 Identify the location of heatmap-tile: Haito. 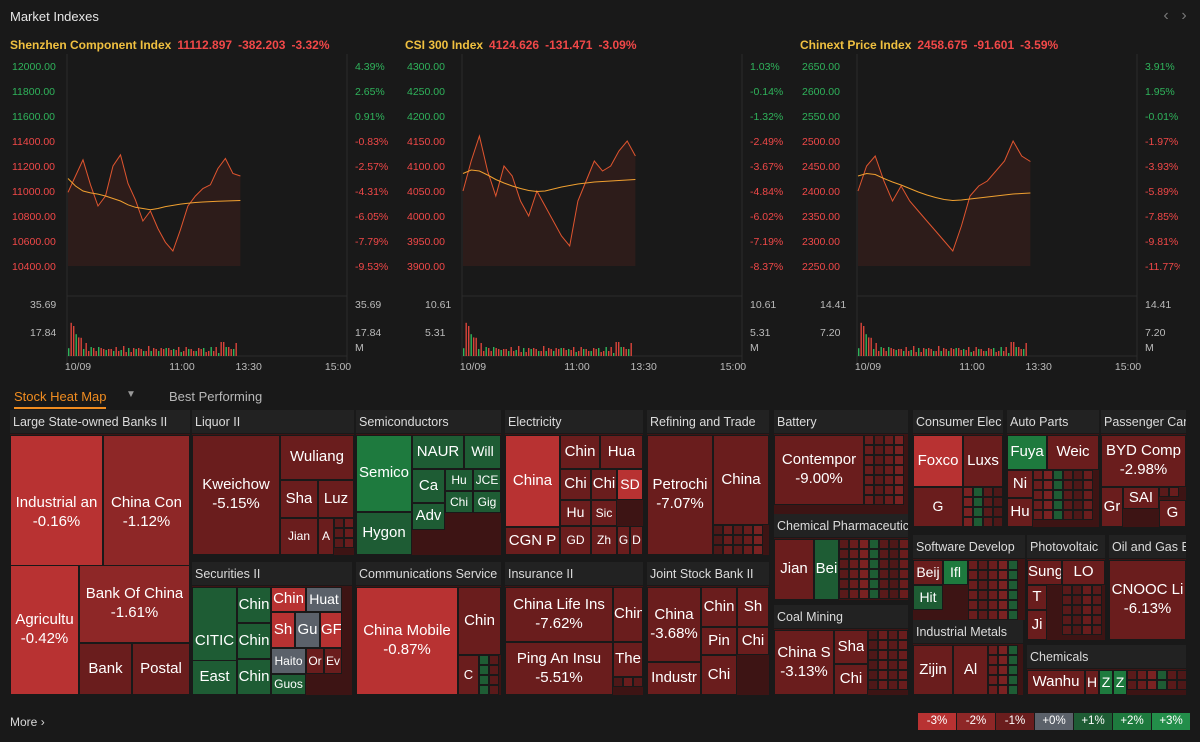
(288, 661).